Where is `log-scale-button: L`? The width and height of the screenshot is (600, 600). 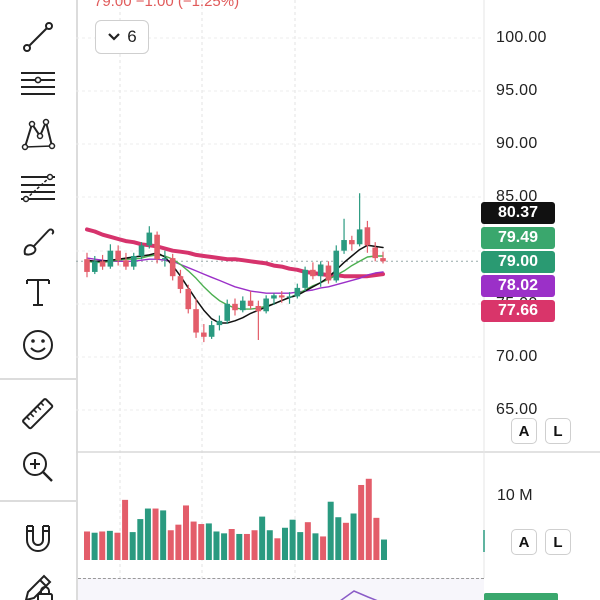 log-scale-button: L is located at coordinates (558, 431).